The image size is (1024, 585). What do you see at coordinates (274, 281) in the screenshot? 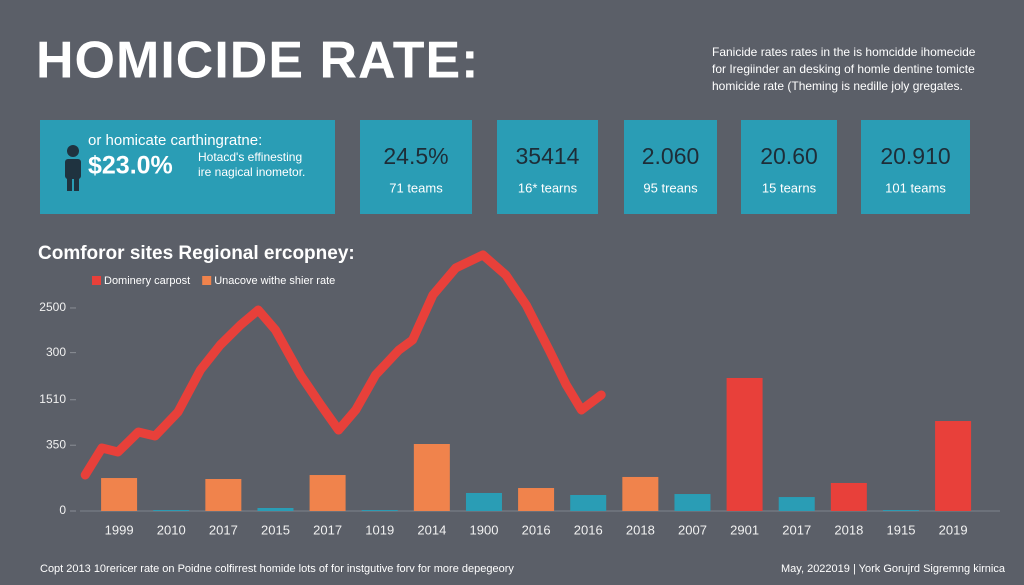
I see `legend-label: Unacove withe shier rate` at bounding box center [274, 281].